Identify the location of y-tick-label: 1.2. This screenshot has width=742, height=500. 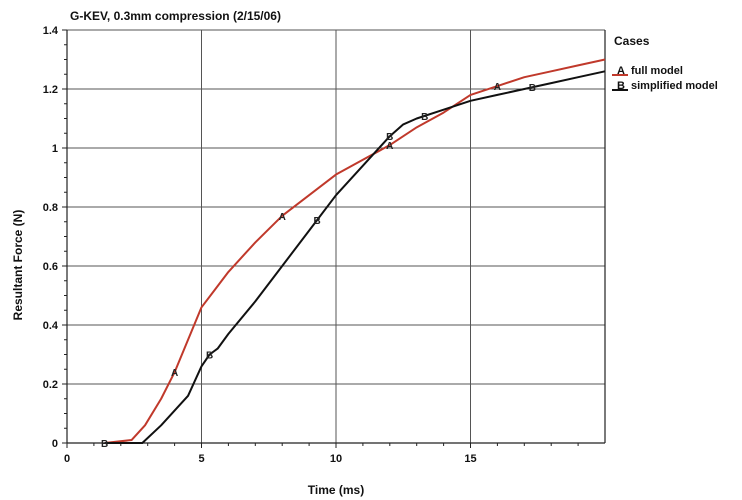
(50, 90).